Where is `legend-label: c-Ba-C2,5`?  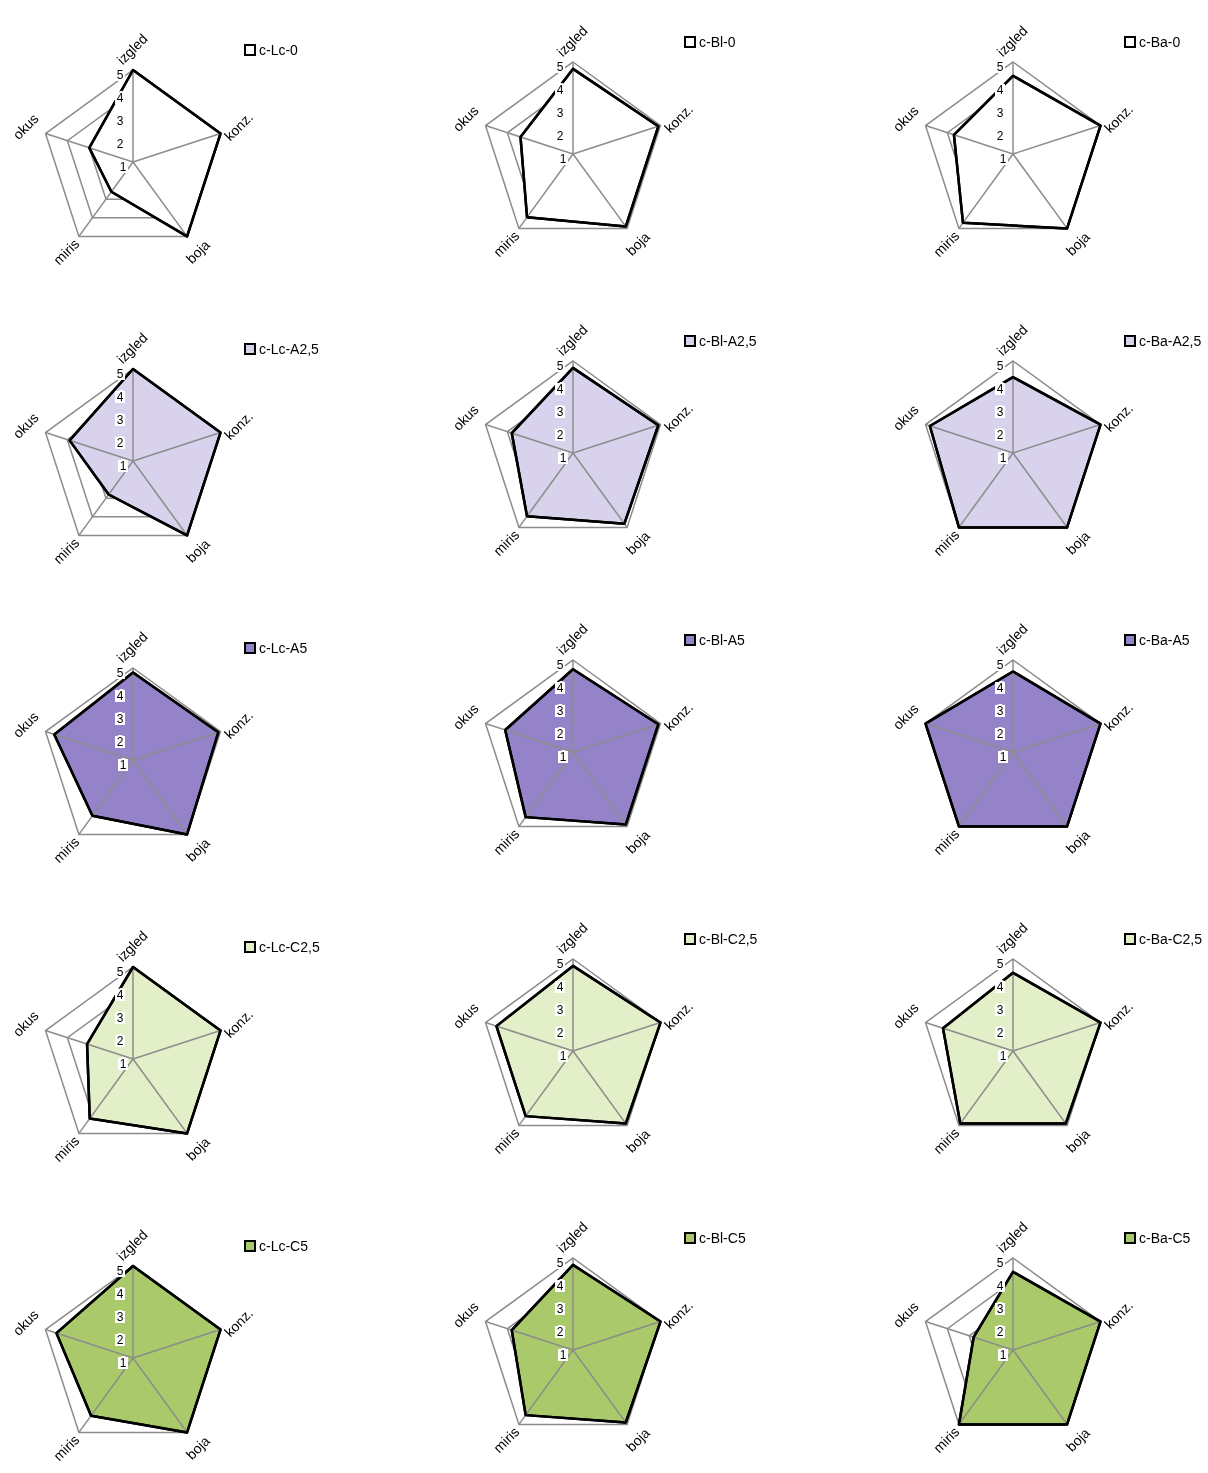
legend-label: c-Ba-C2,5 is located at coordinates (1171, 939).